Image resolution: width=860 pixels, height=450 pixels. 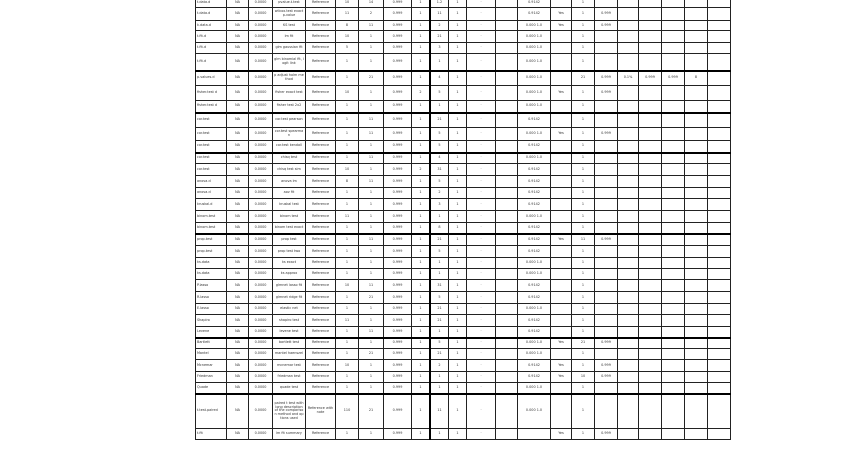 I want to click on table-cell: E.lasso, so click(x=211, y=309).